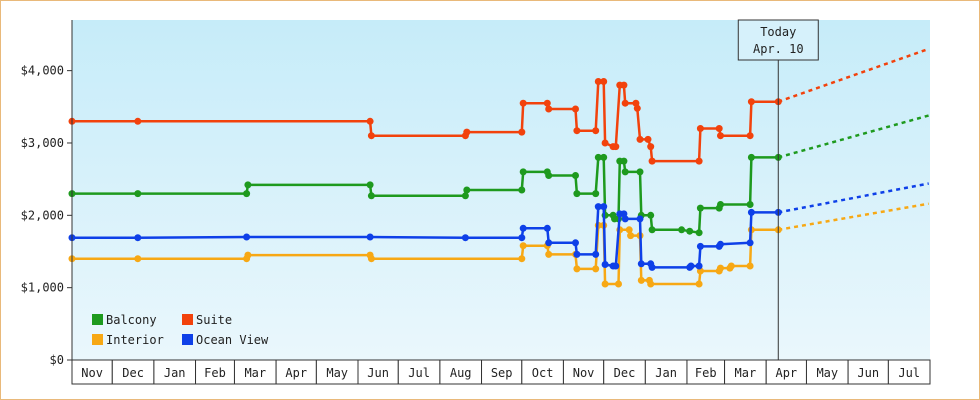  What do you see at coordinates (124, 320) in the screenshot?
I see `legend-item: Balcony` at bounding box center [124, 320].